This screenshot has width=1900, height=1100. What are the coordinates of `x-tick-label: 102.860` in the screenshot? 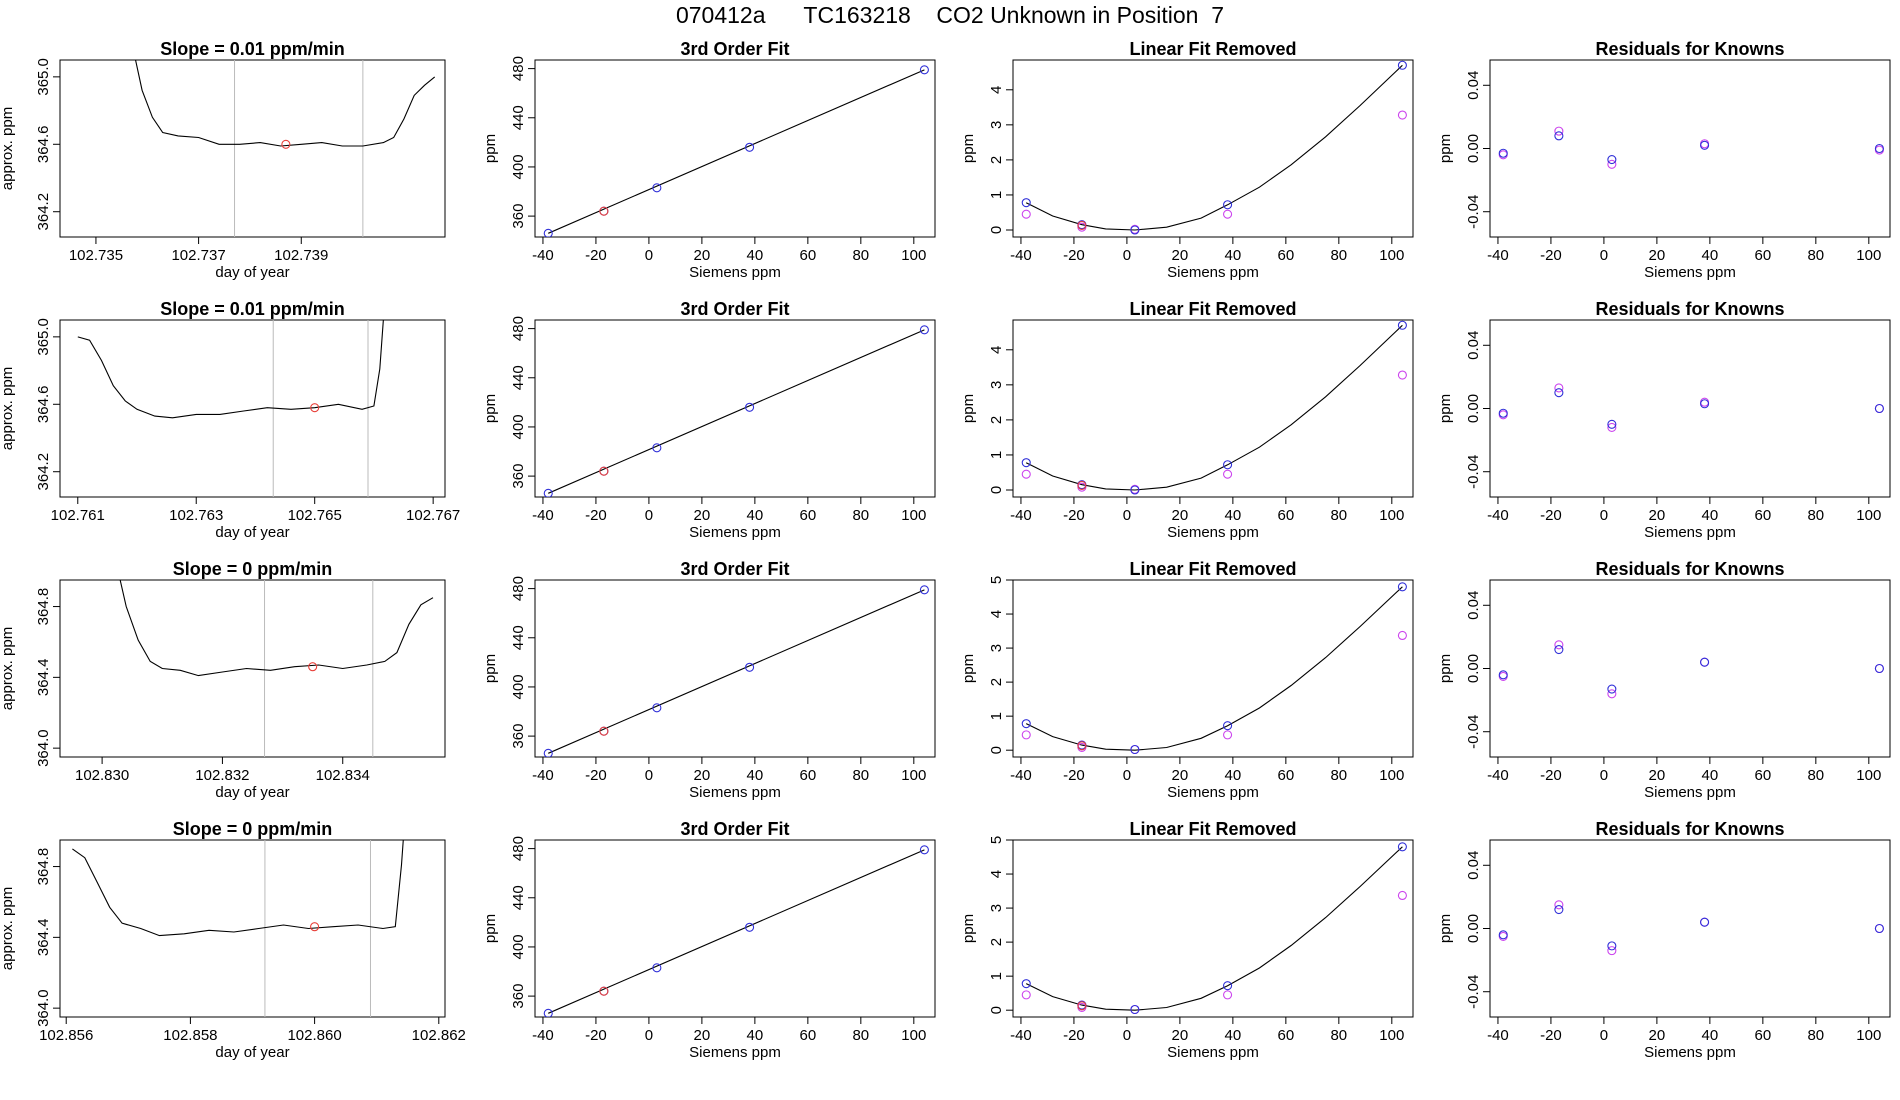 It's located at (314, 1035).